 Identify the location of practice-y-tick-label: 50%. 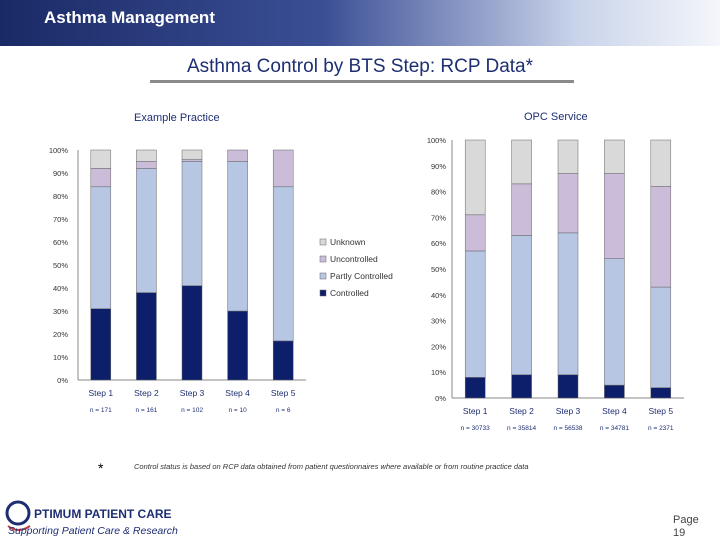
(60, 265).